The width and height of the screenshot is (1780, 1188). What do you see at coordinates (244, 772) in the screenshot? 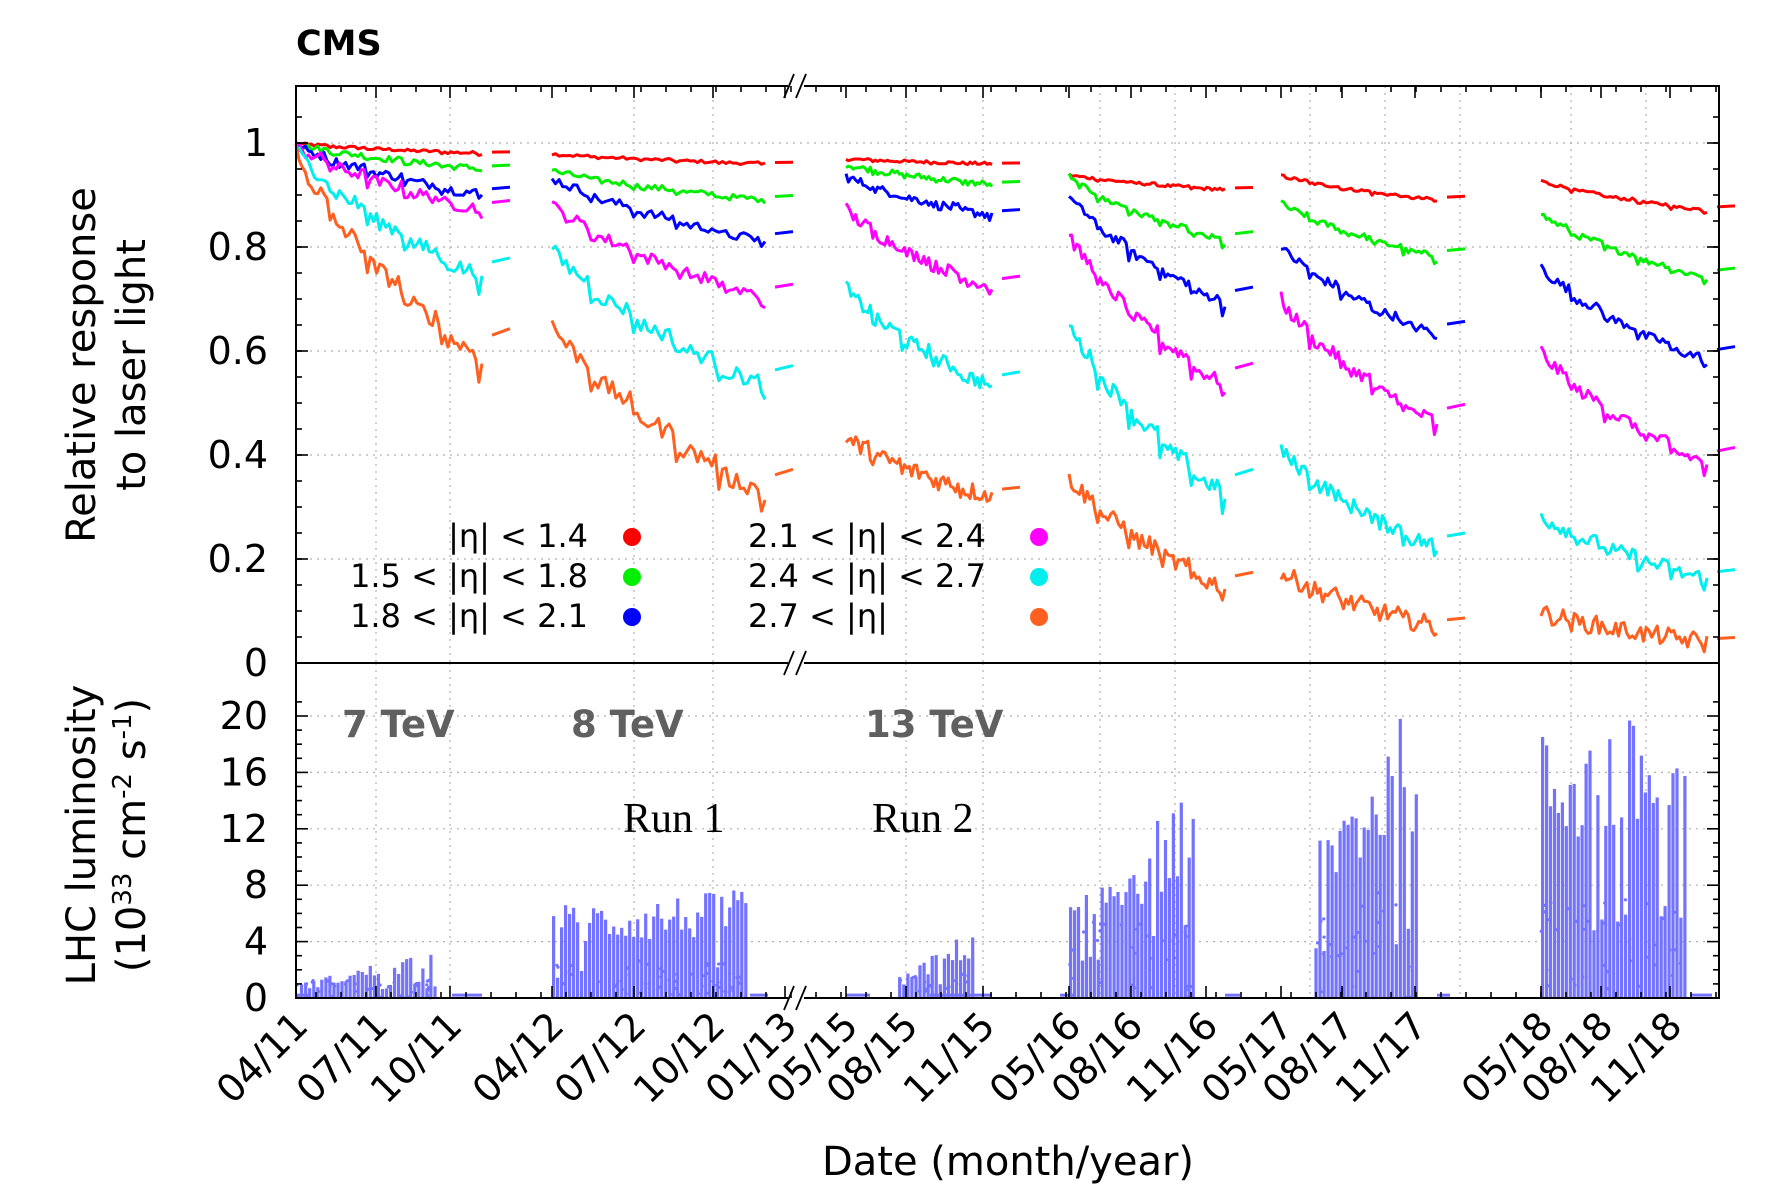
I see `y-tick-label: 16` at bounding box center [244, 772].